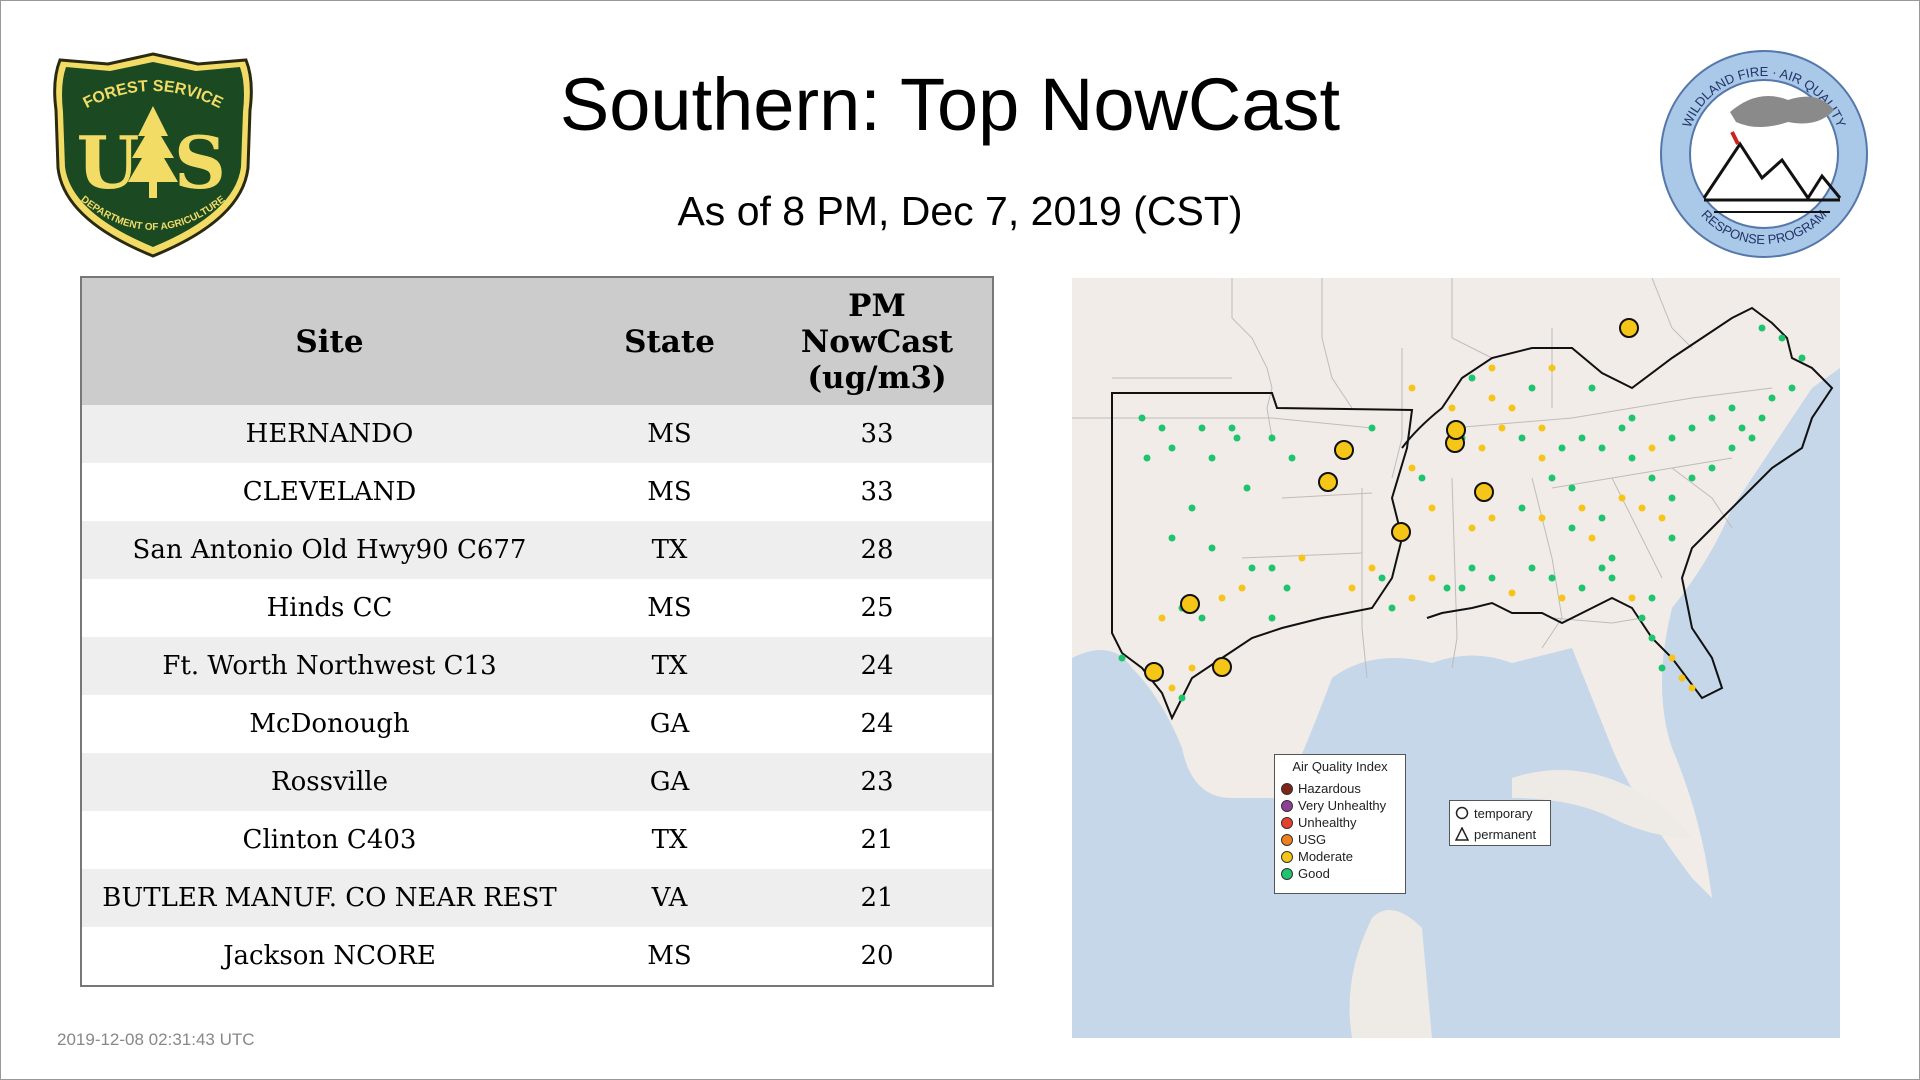 This screenshot has height=1080, width=1920. I want to click on hazardous-dot-icon, so click(1287, 788).